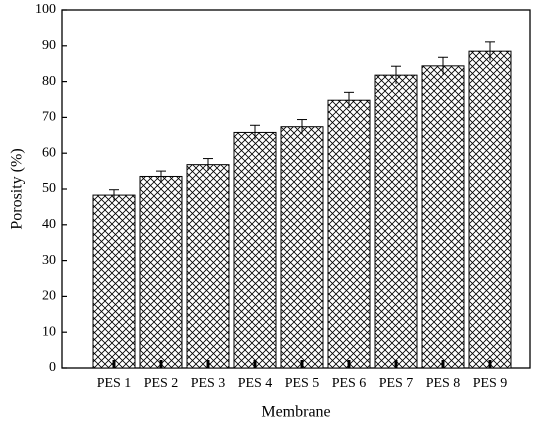 This screenshot has height=428, width=550. Describe the element at coordinates (49, 152) in the screenshot. I see `y-tick-label: 60` at that location.